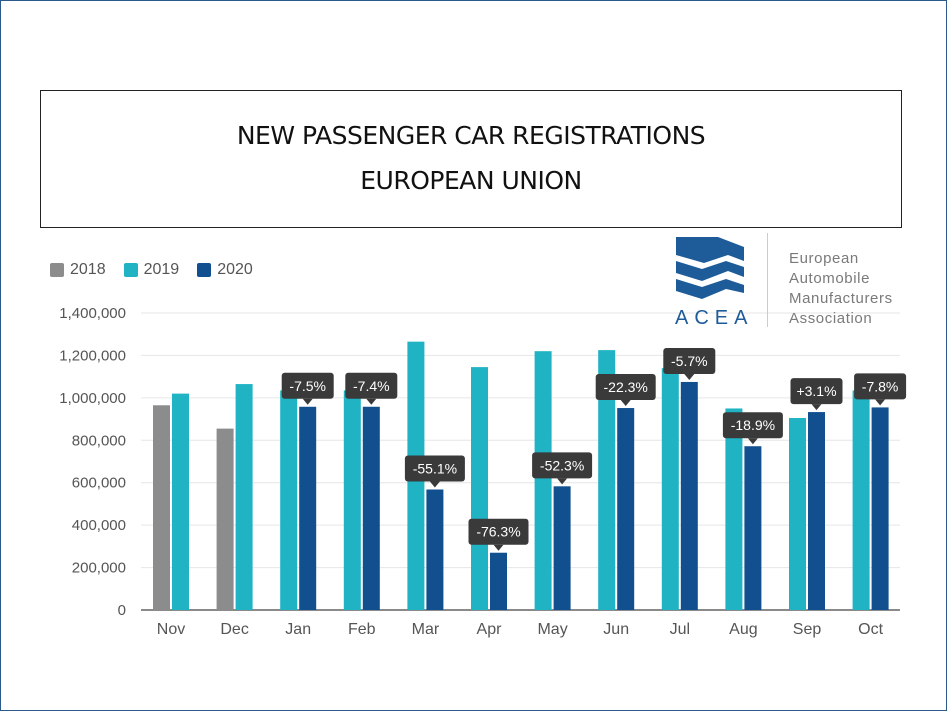 The width and height of the screenshot is (947, 711). Describe the element at coordinates (767, 280) in the screenshot. I see `logo-divider` at that location.